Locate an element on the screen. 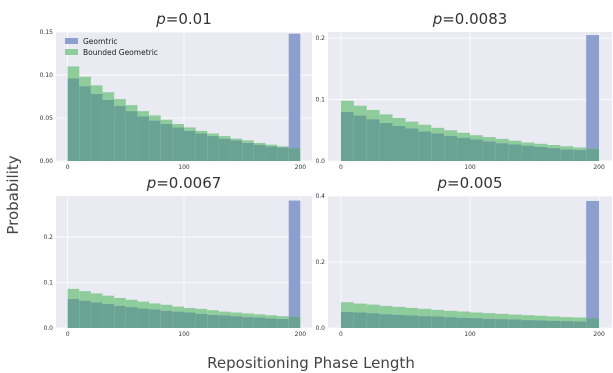  y-tick-label: 0.00 is located at coordinates (47, 161).